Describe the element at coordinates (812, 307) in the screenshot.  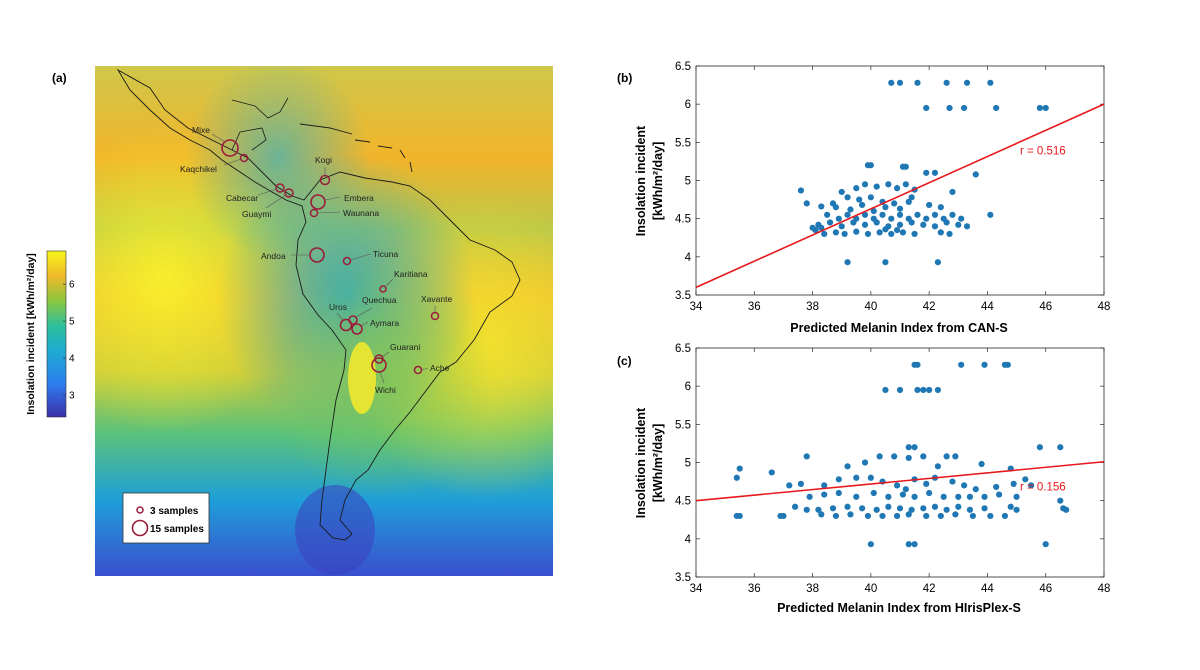
I see `x-tick-label: 38` at that location.